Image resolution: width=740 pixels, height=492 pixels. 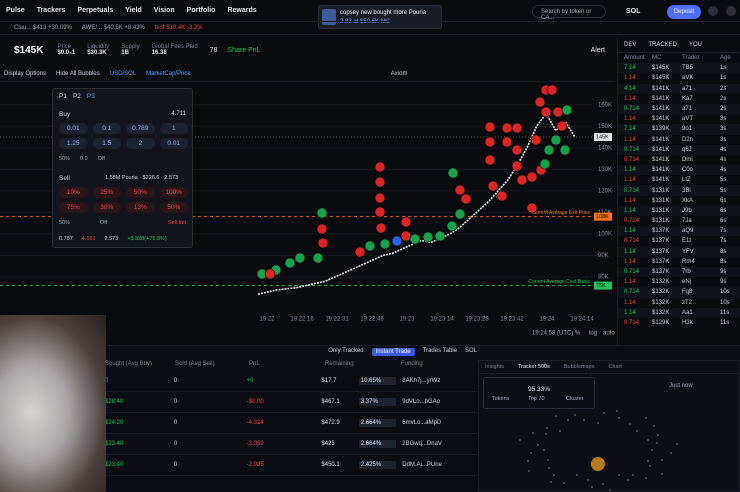 What do you see at coordinates (696, 45) in the screenshot?
I see `tab: YOU` at bounding box center [696, 45].